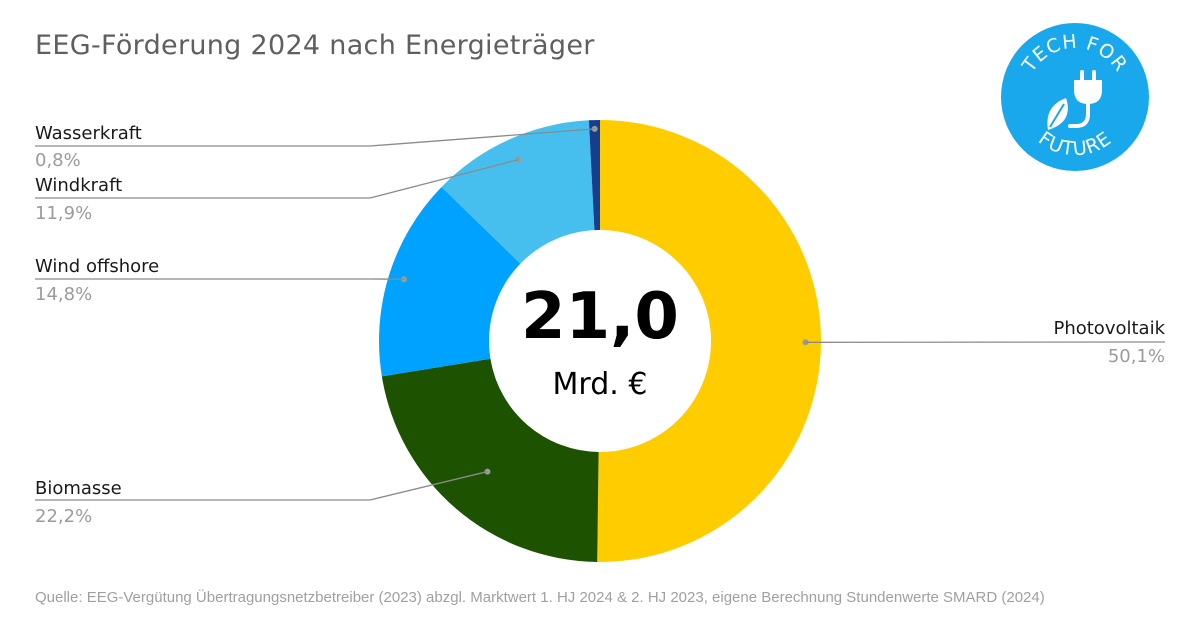 The image size is (1200, 630). What do you see at coordinates (594, 175) in the screenshot?
I see `slice-wasserkraft` at bounding box center [594, 175].